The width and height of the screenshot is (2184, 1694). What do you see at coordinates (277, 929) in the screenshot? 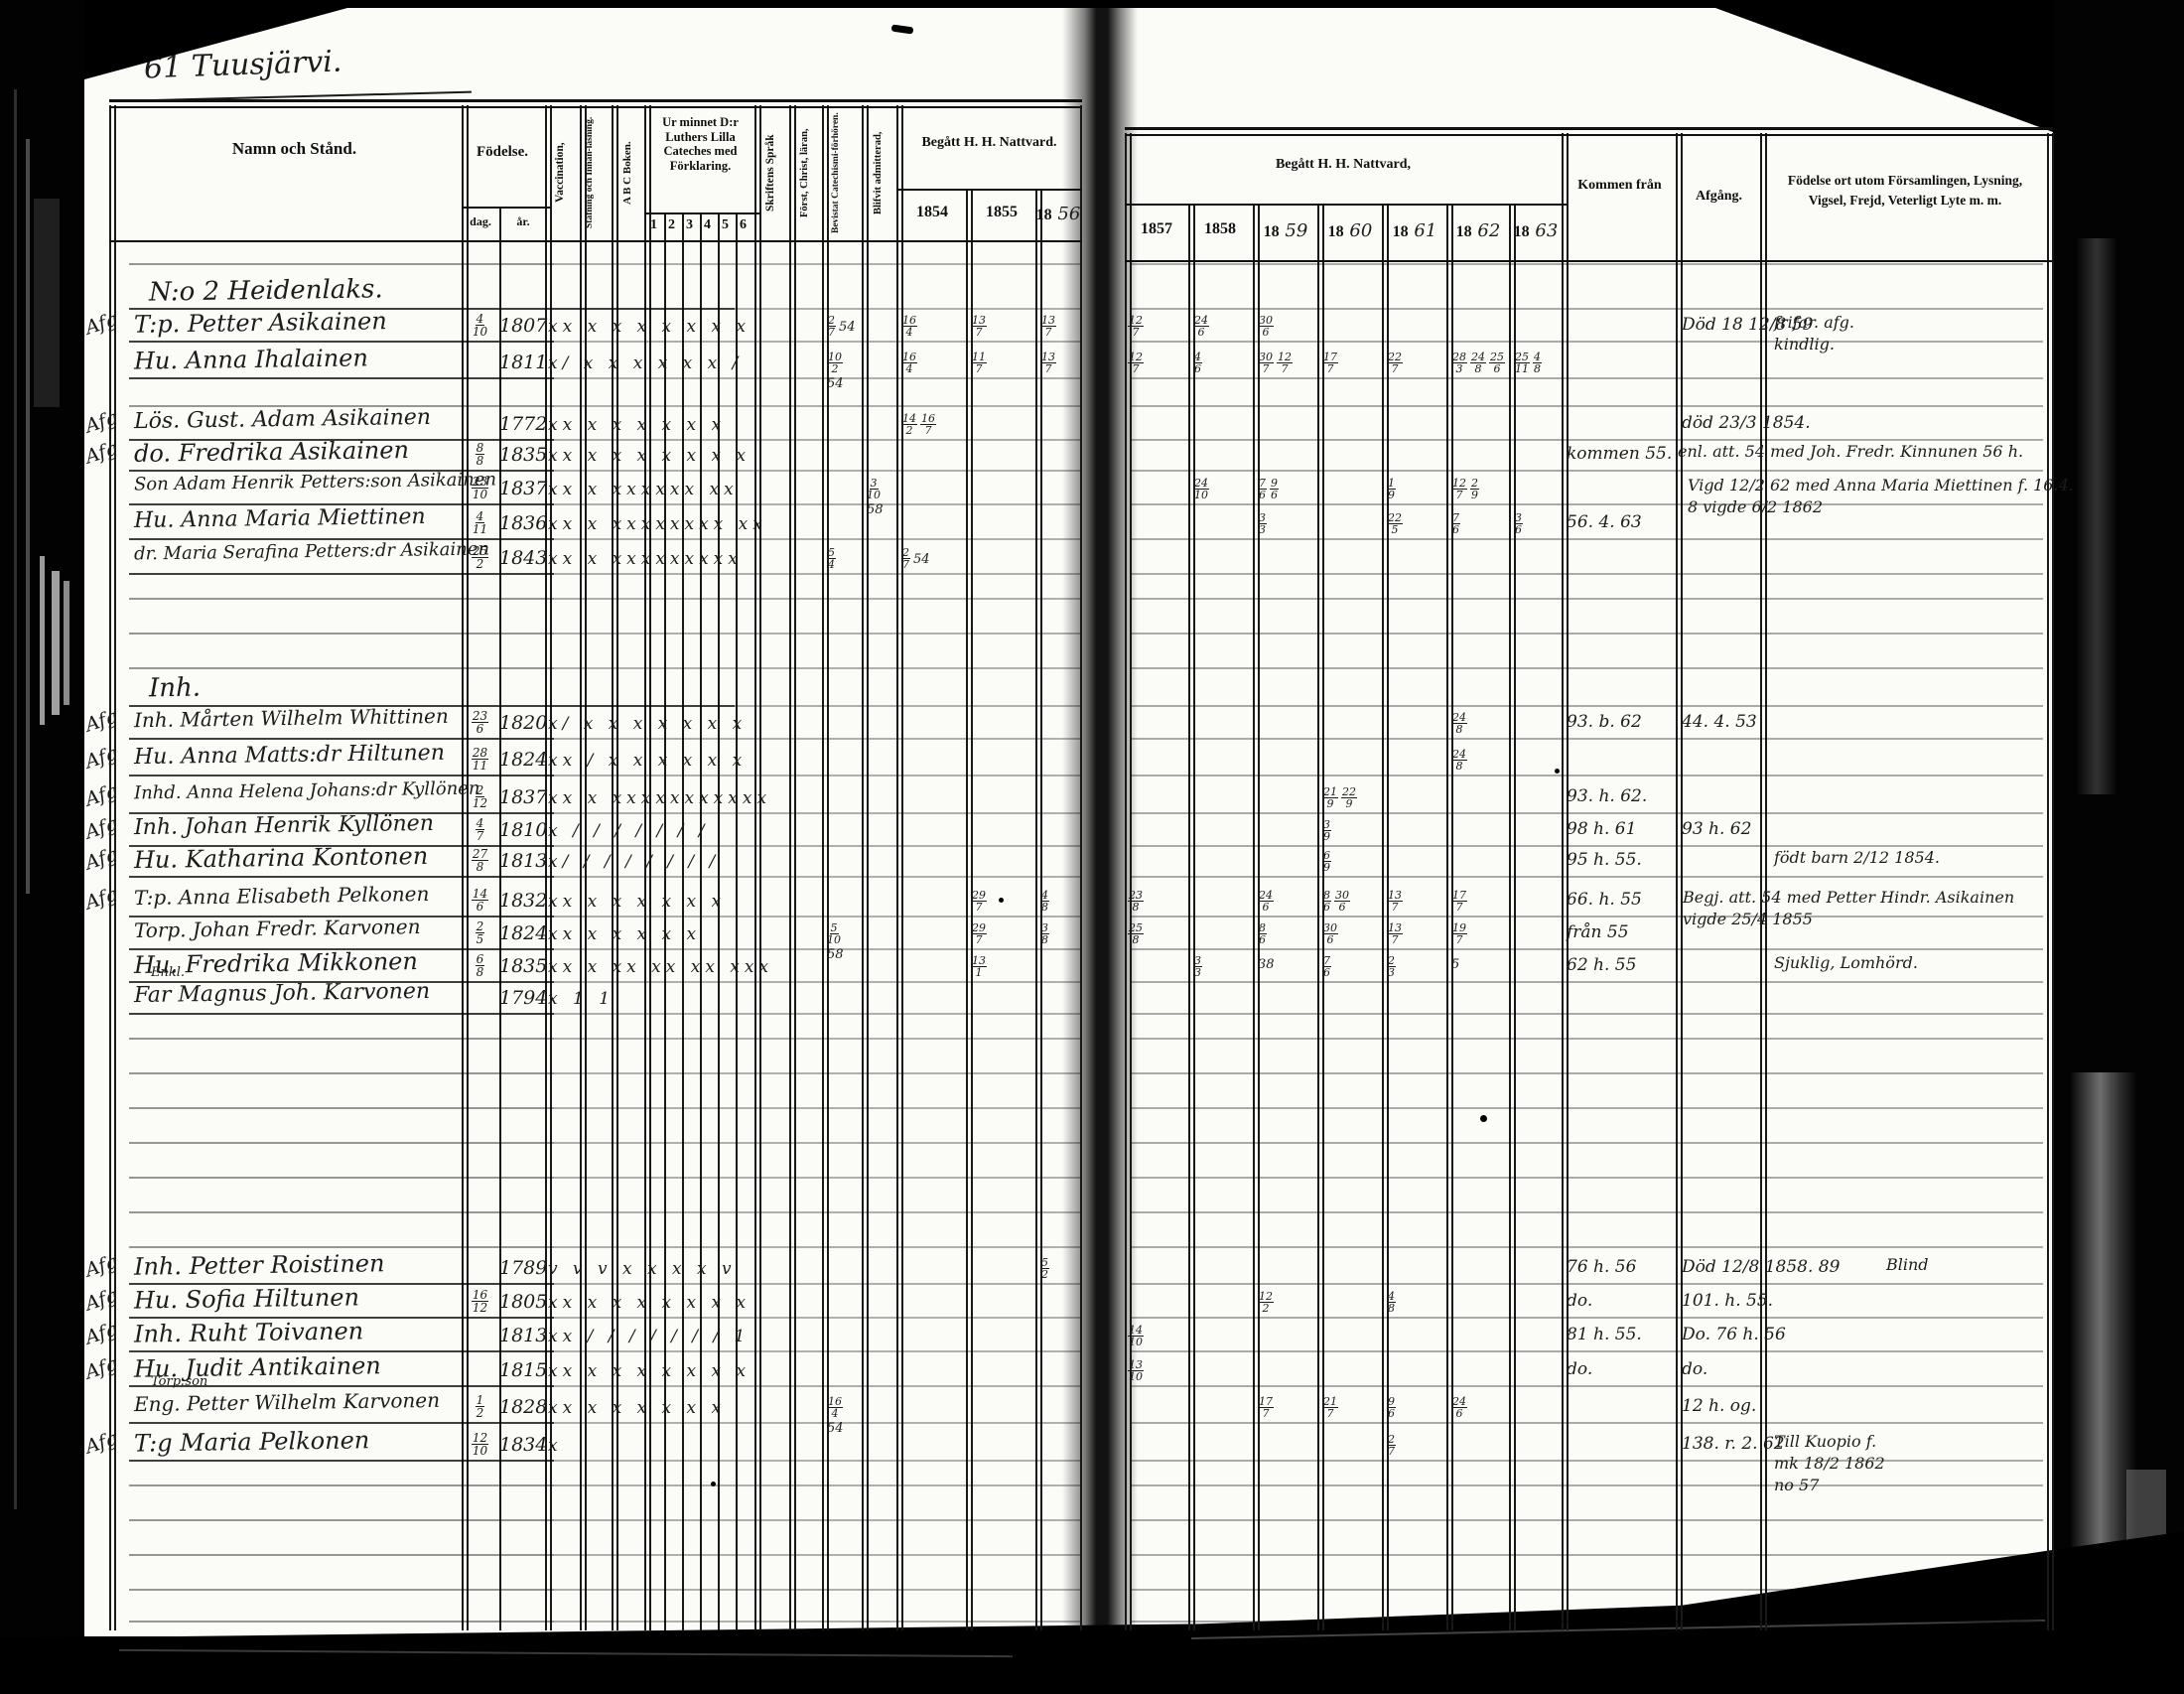
I see `person-name: Torp. Johan Fredr. Karvonen` at bounding box center [277, 929].